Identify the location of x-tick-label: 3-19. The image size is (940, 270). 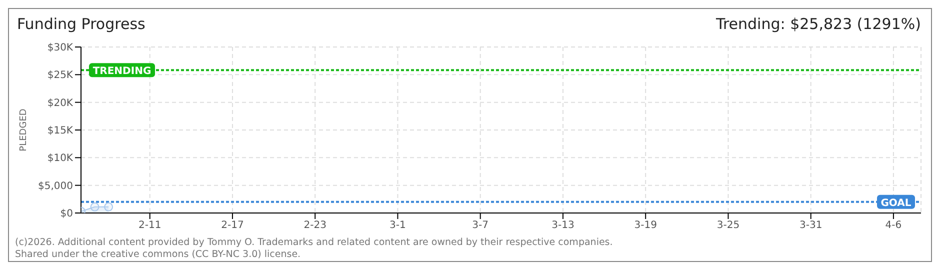
(645, 226).